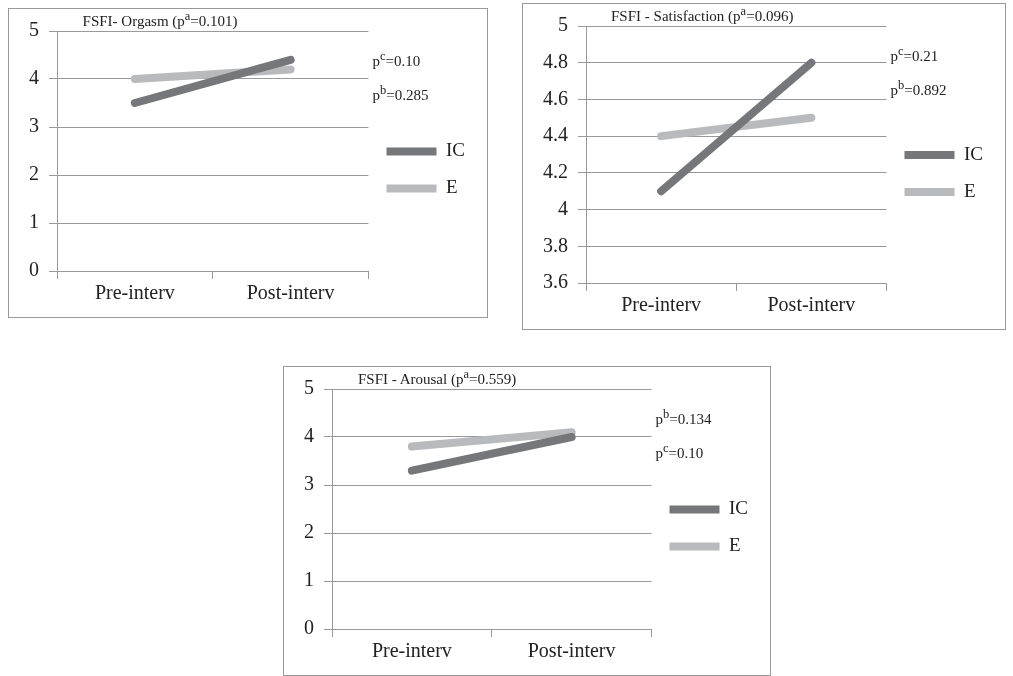 This screenshot has height=676, width=1013. Describe the element at coordinates (555, 171) in the screenshot. I see `y-tick-label: 4.2` at that location.